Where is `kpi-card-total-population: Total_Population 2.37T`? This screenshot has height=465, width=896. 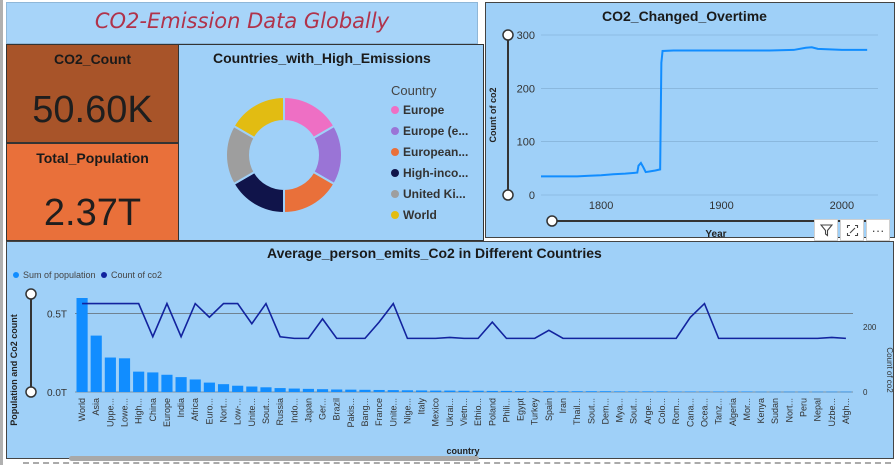 kpi-card-total-population: Total_Population 2.37T is located at coordinates (92, 192).